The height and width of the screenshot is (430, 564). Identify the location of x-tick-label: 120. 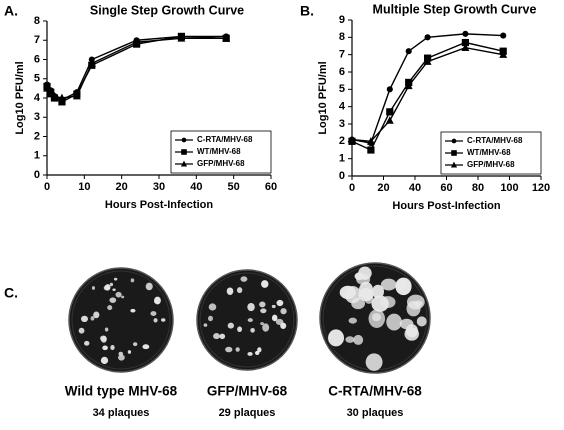
(541, 188).